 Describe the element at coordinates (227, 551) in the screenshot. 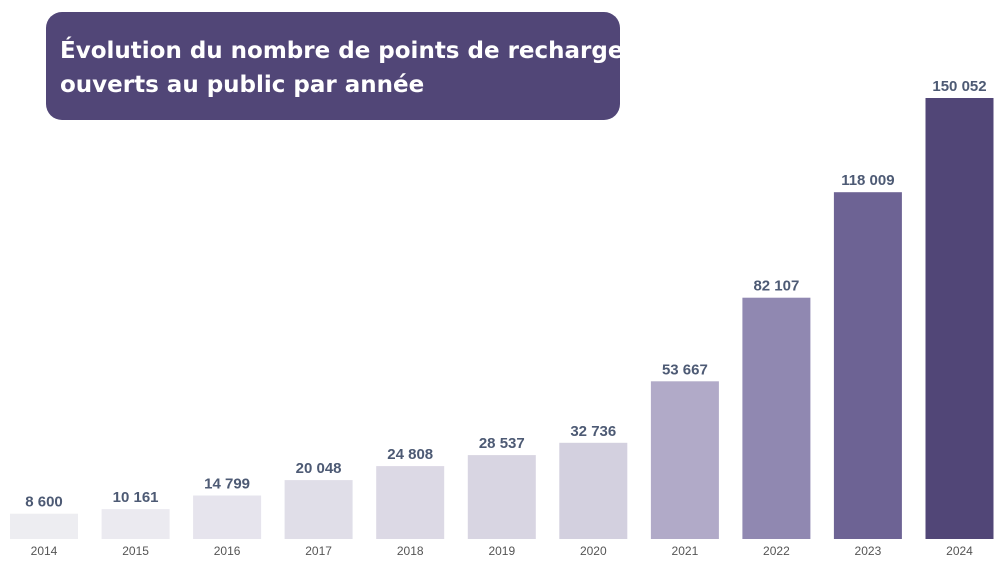

I see `x-tick-label-2016: 2016` at that location.